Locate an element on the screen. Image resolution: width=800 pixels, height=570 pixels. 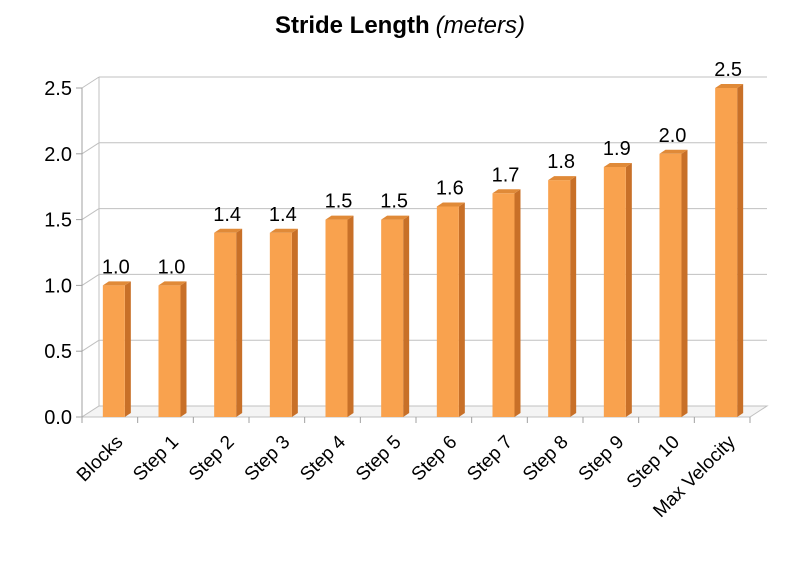
chart-title-main: Stride Length is located at coordinates (352, 25).